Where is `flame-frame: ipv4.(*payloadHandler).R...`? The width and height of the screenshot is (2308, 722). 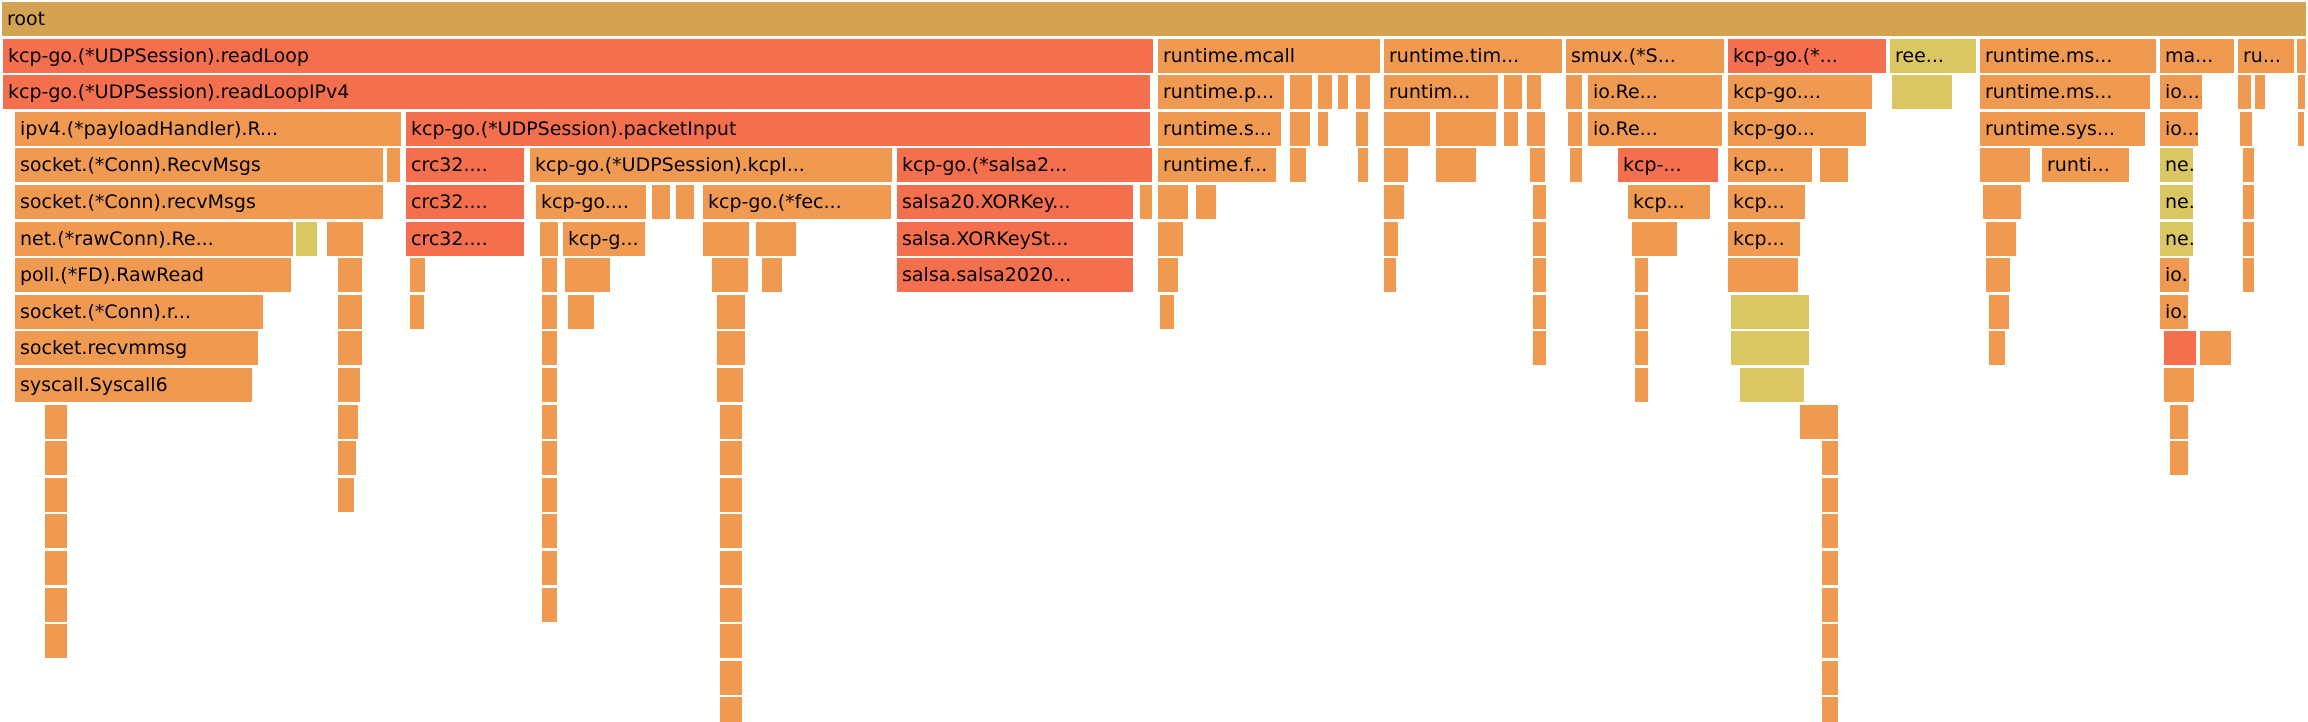
flame-frame: ipv4.(*payloadHandler).R... is located at coordinates (208, 129).